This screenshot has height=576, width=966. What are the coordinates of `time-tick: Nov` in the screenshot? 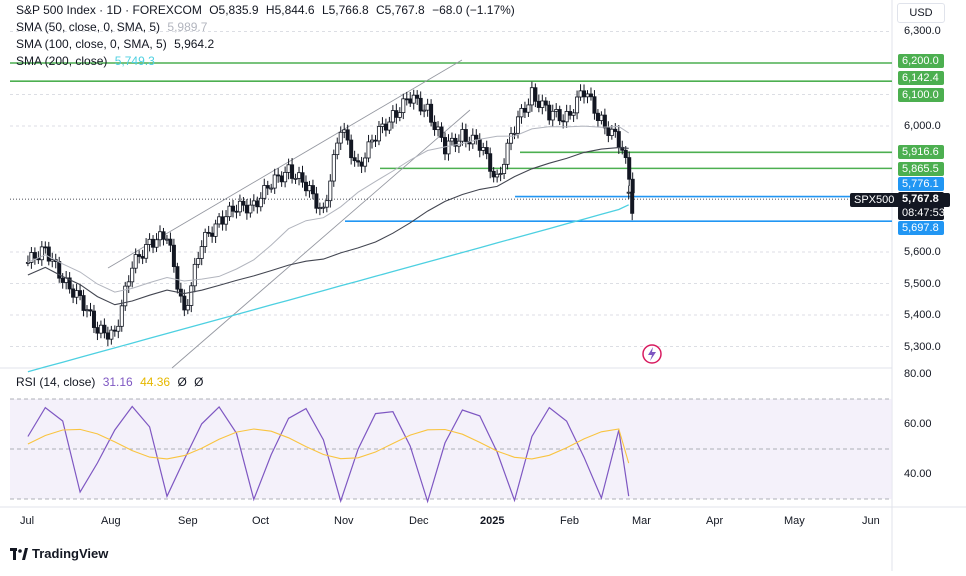 It's located at (344, 521).